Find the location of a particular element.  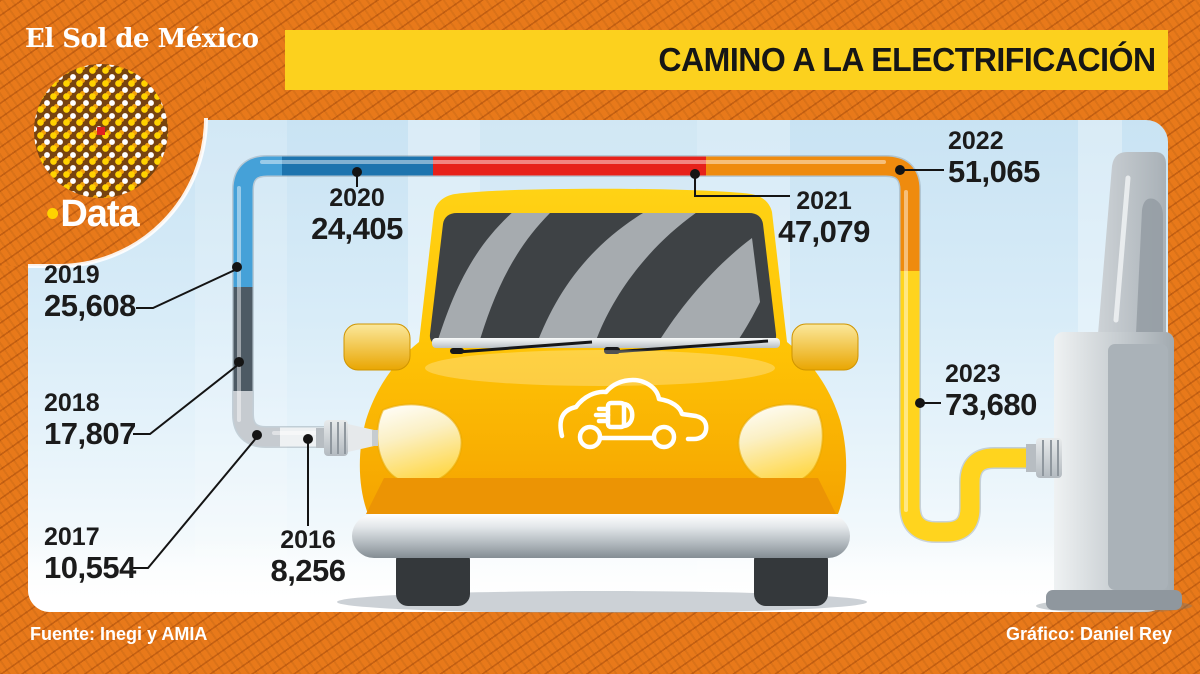

year-label: 2023 is located at coordinates (973, 374).